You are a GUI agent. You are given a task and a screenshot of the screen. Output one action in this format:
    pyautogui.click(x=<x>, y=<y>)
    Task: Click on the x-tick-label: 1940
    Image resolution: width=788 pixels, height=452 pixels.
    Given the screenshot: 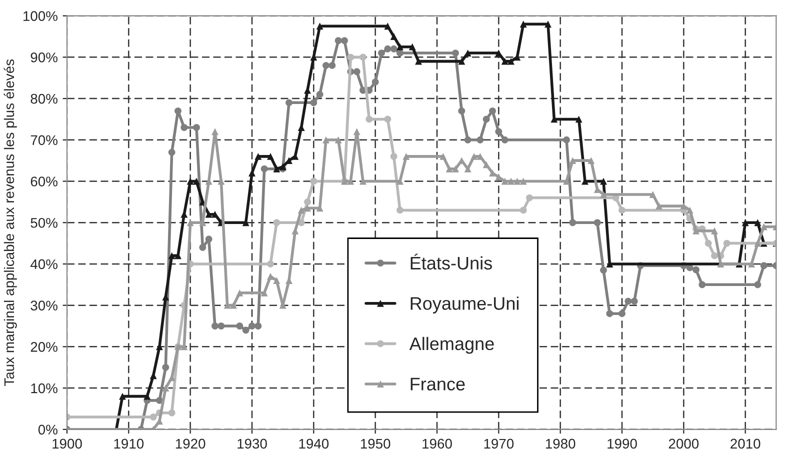 What is the action you would take?
    pyautogui.click(x=314, y=443)
    